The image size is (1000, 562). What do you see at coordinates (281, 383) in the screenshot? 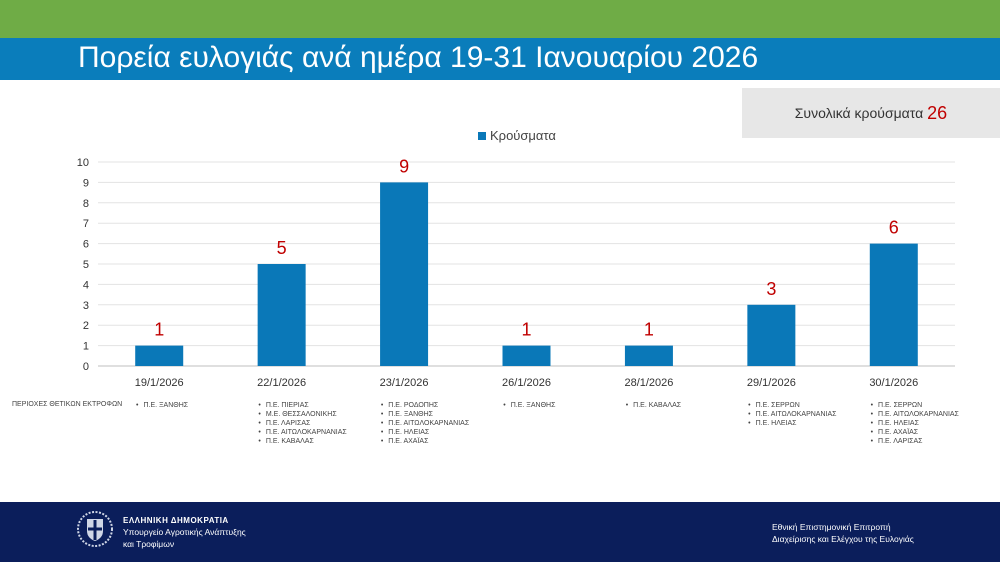
I see `x-tick-label: 22/1/2026` at bounding box center [281, 383].